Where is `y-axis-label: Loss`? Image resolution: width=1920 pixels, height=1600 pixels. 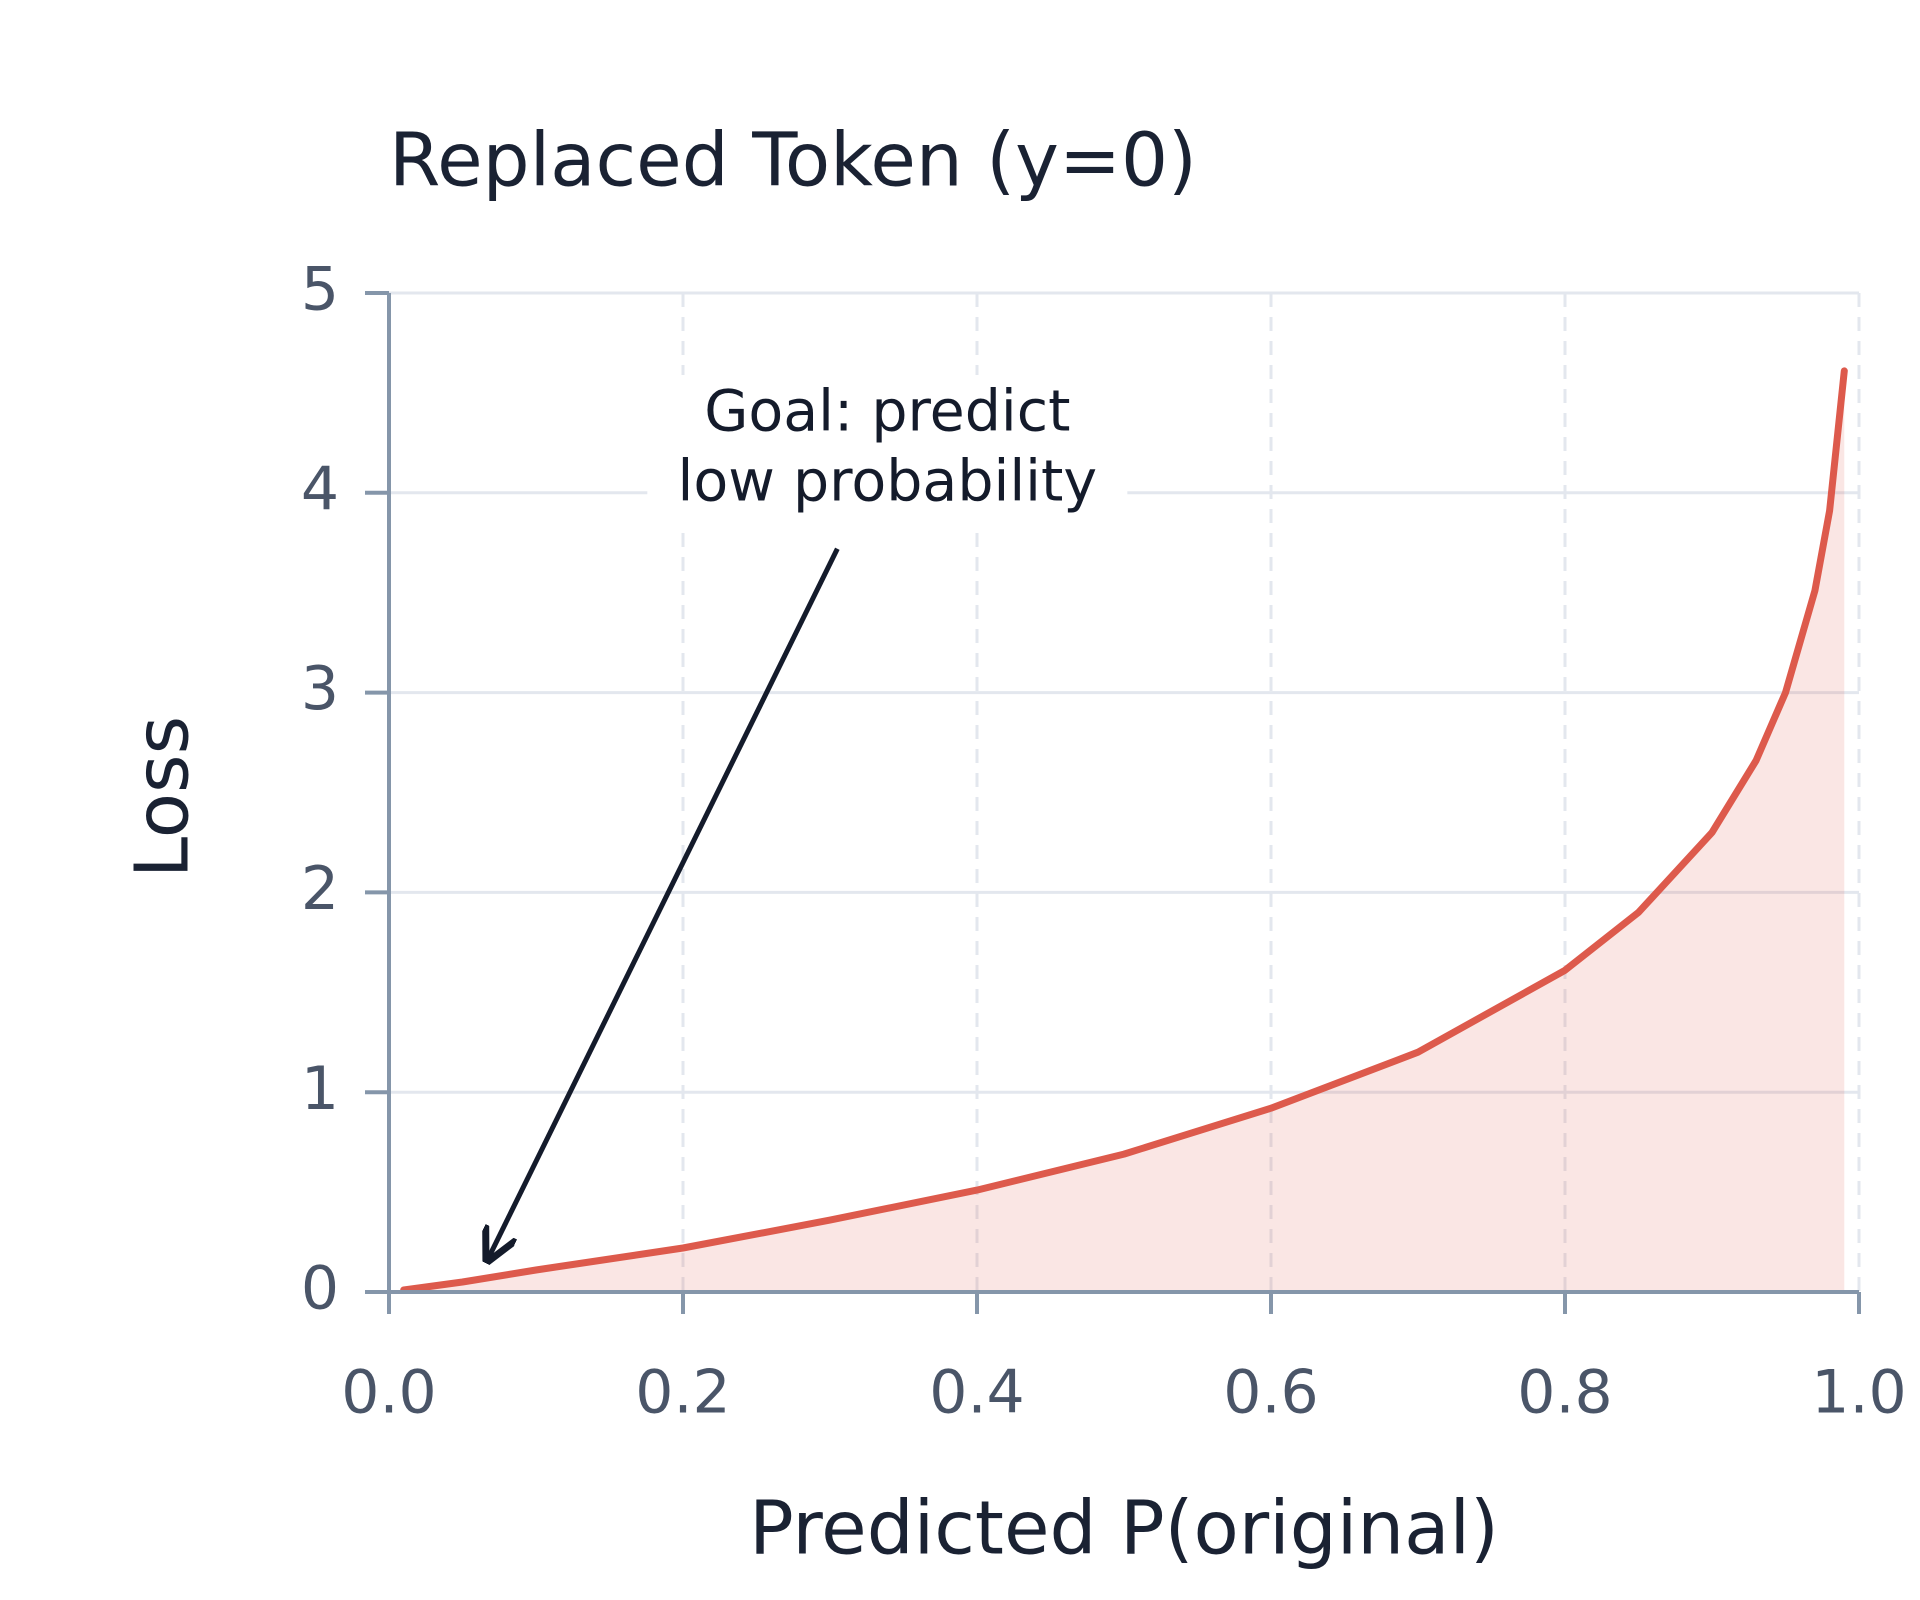
y-axis-label: Loss is located at coordinates (163, 797).